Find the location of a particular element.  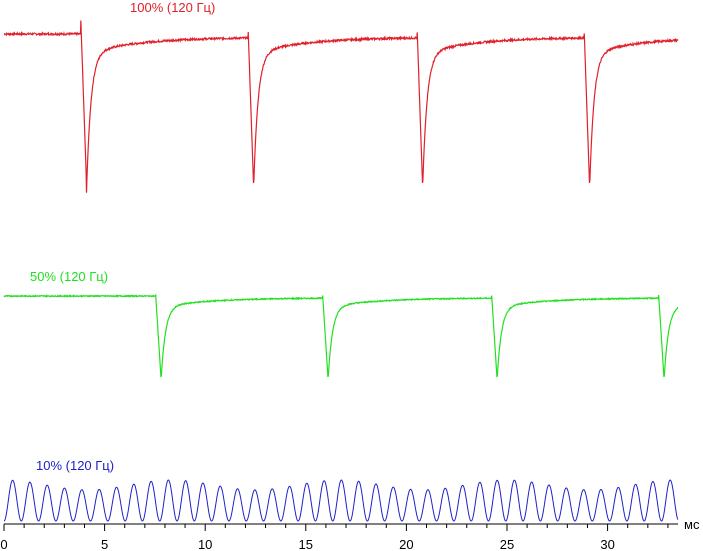

series-label-10: 10% (120 Гц) is located at coordinates (75, 465).